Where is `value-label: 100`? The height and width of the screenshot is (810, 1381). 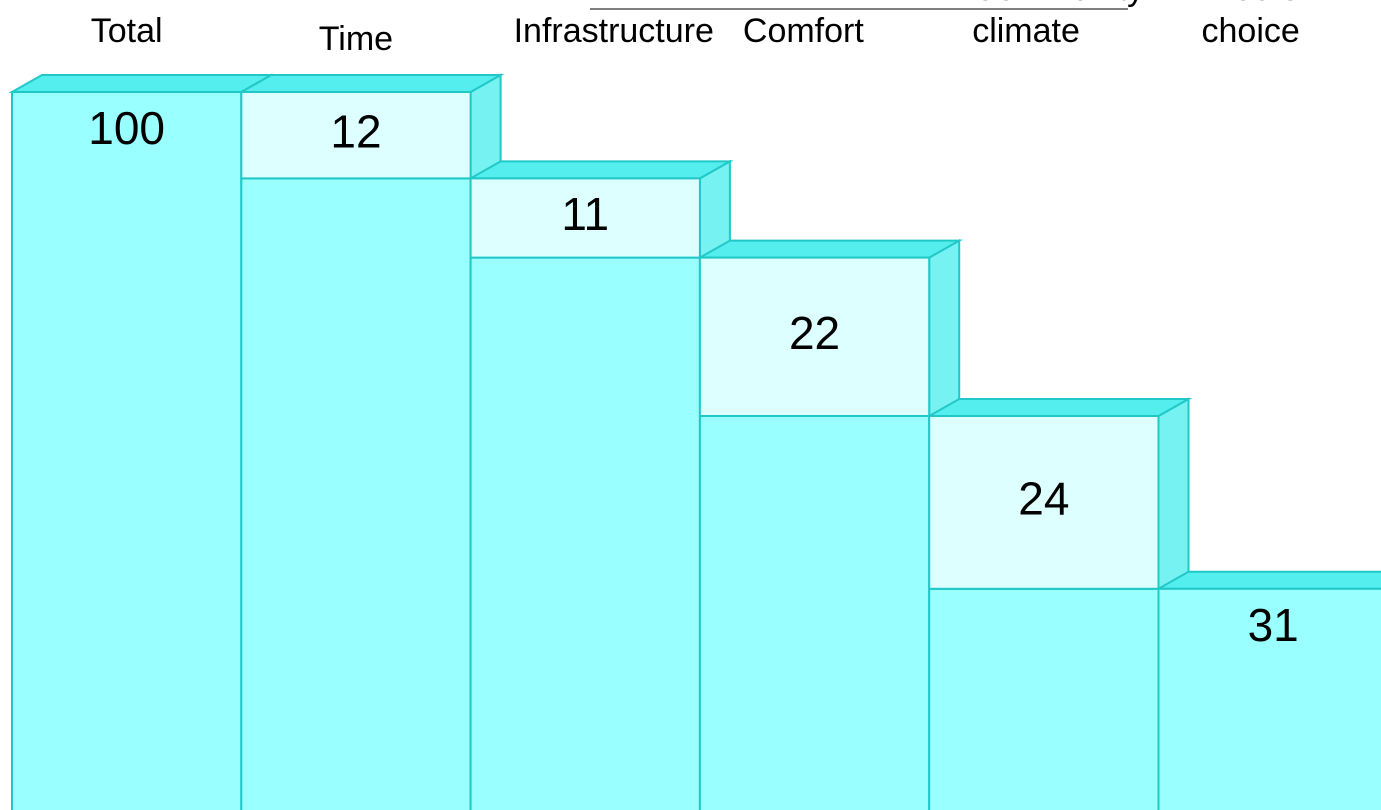 value-label: 100 is located at coordinates (126, 128).